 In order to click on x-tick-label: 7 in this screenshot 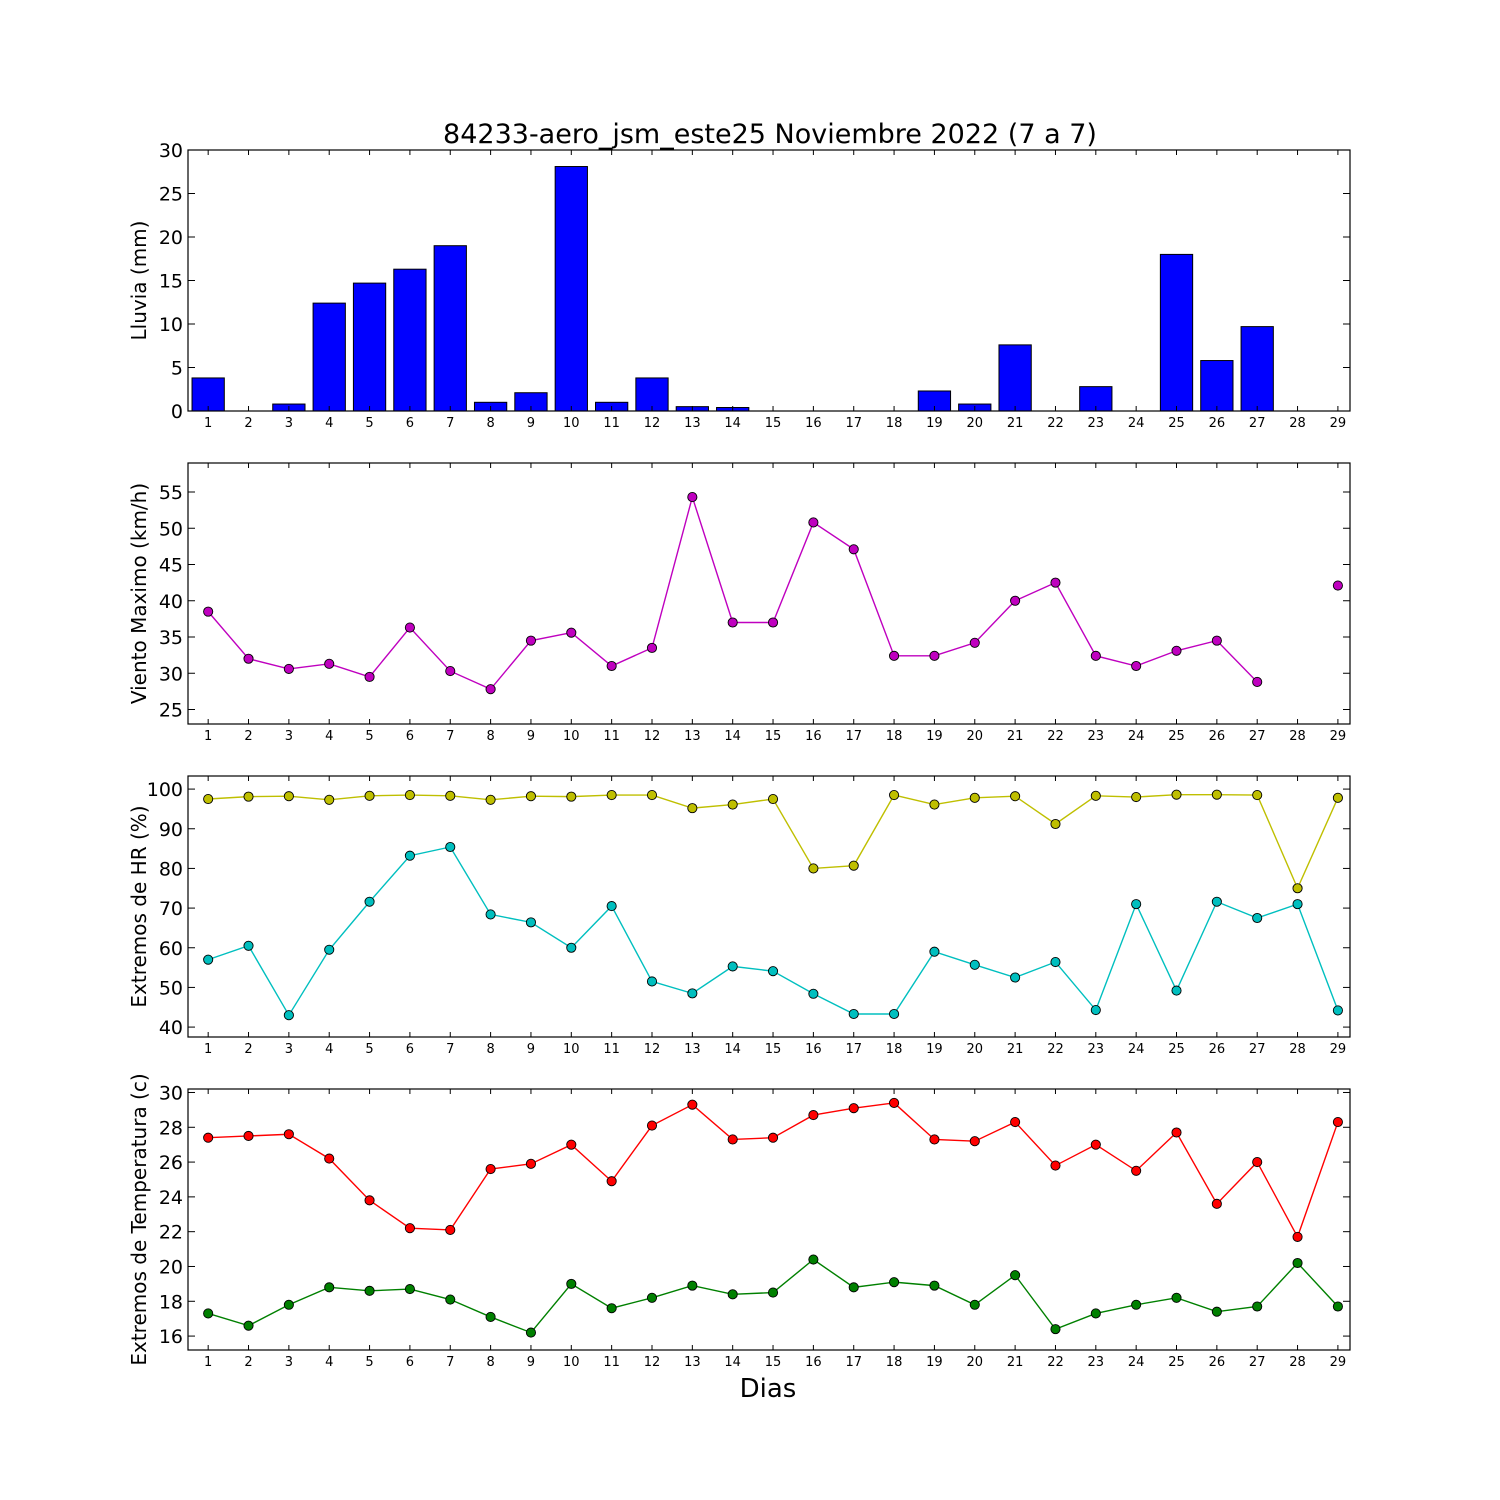, I will do `click(450, 423)`.